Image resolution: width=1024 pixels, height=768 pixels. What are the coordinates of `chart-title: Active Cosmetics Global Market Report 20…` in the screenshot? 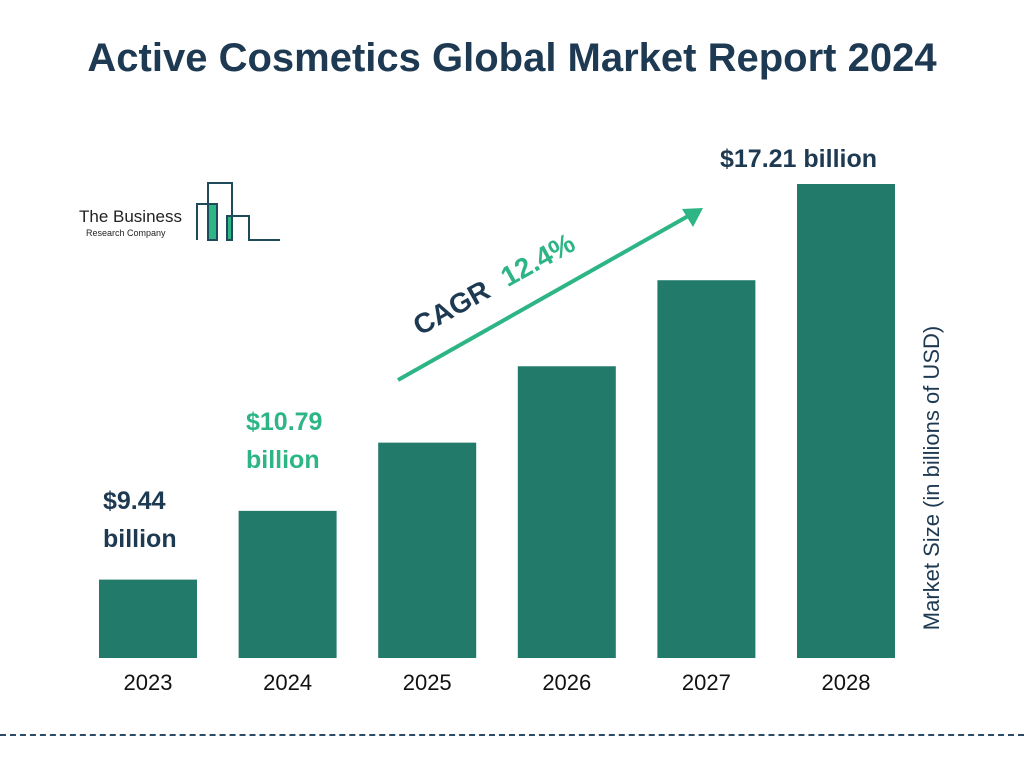 It's located at (512, 58).